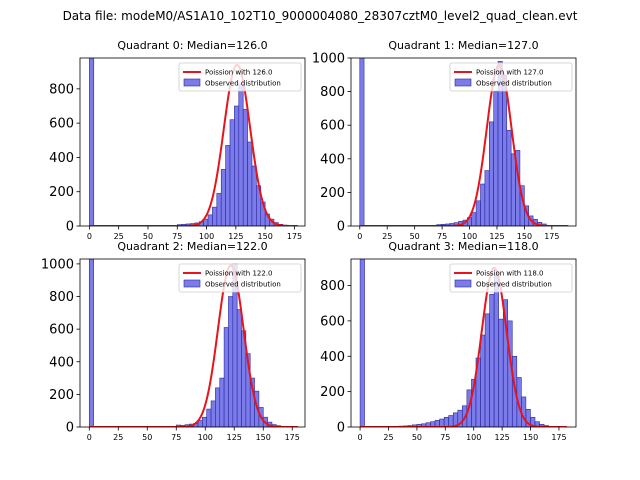  Describe the element at coordinates (328, 59) in the screenshot. I see `y-tick-label: 1000` at that location.